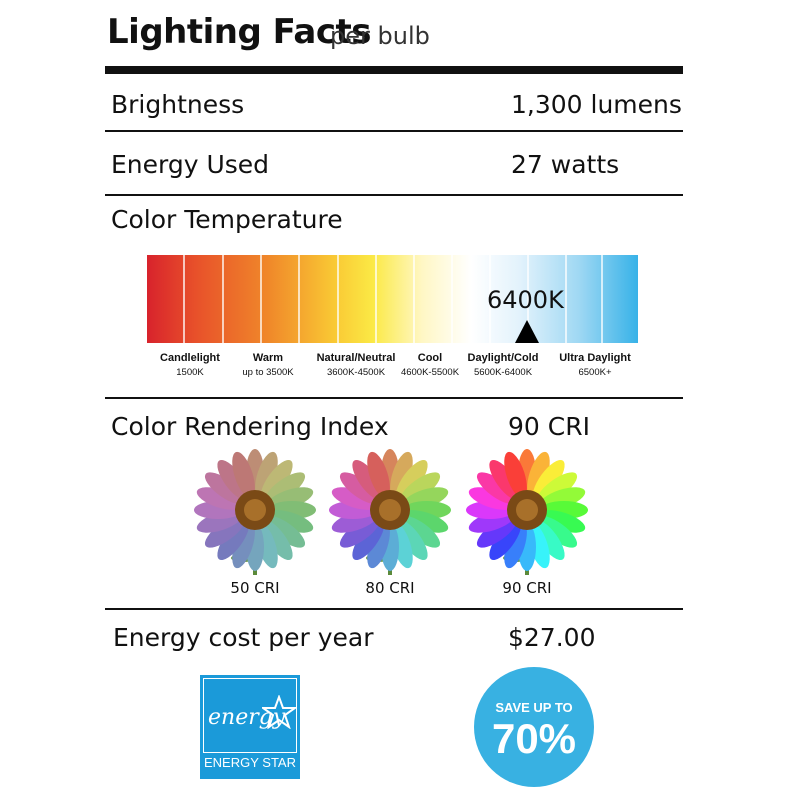 The height and width of the screenshot is (800, 800). What do you see at coordinates (534, 707) in the screenshot?
I see `badge-top: SAVE UP TO` at bounding box center [534, 707].